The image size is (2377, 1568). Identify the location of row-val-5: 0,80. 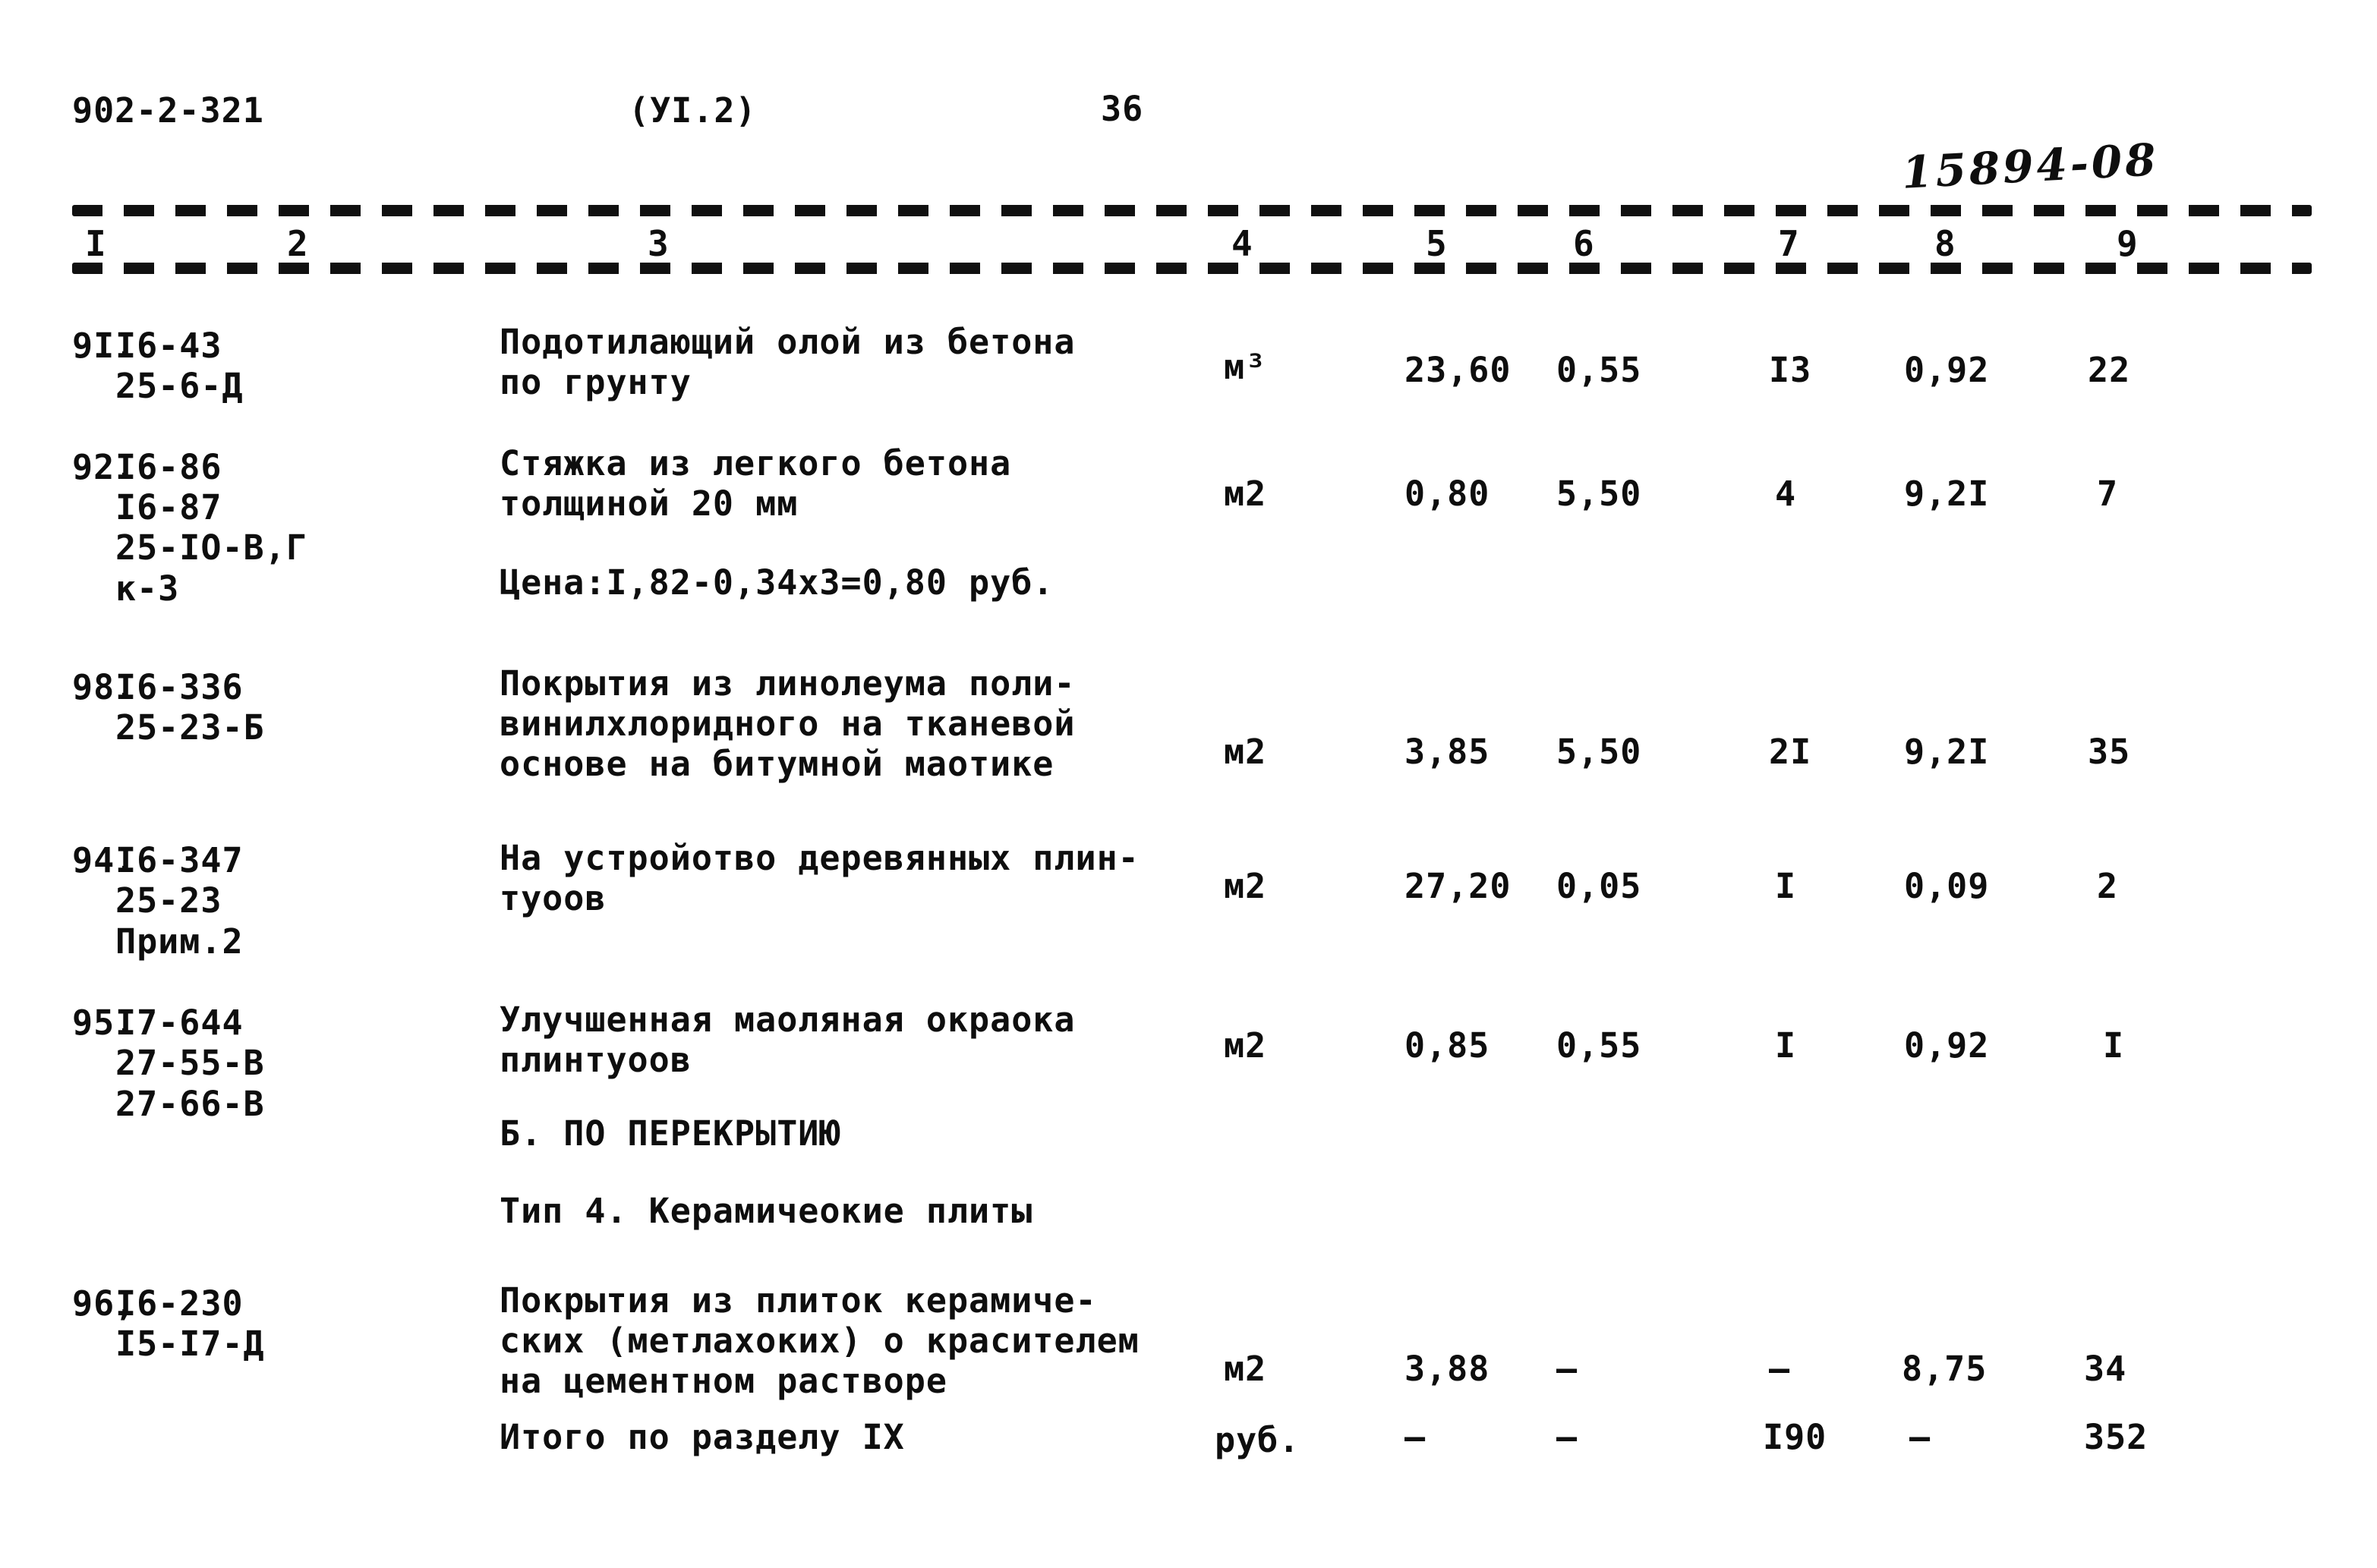
(1447, 494).